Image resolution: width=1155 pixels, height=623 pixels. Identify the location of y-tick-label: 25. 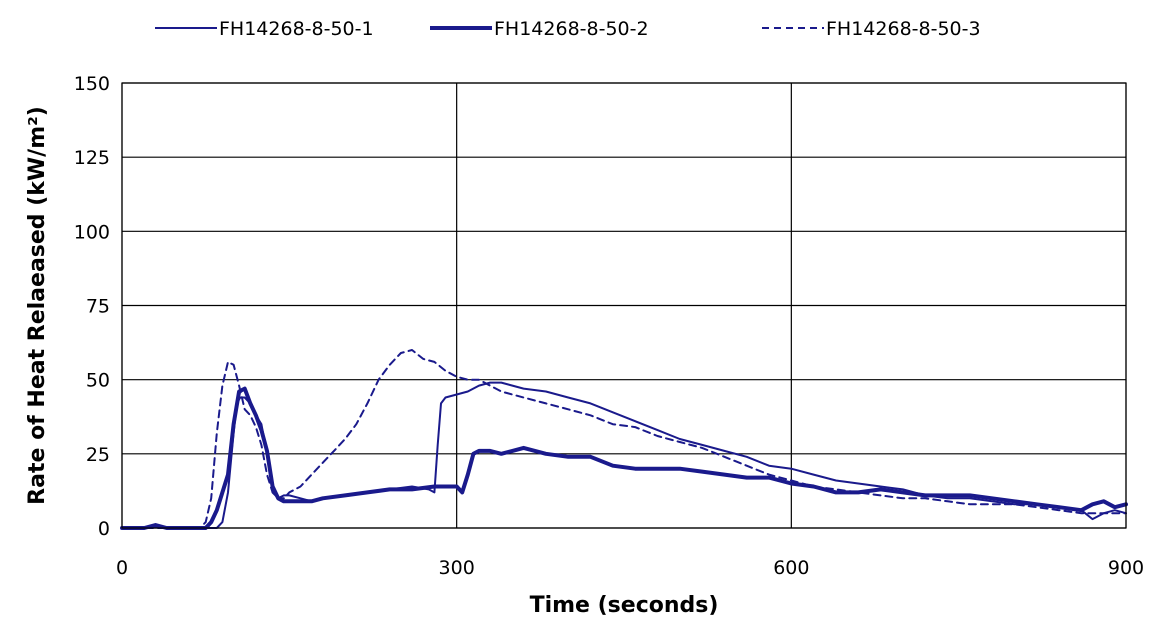
(98, 455).